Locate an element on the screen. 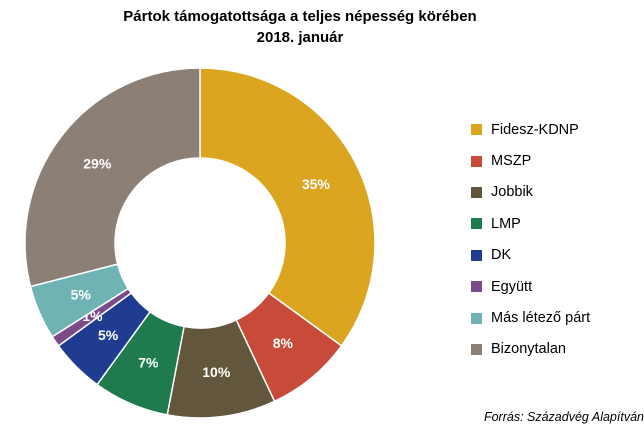  legend-item: MSZP is located at coordinates (557, 160).